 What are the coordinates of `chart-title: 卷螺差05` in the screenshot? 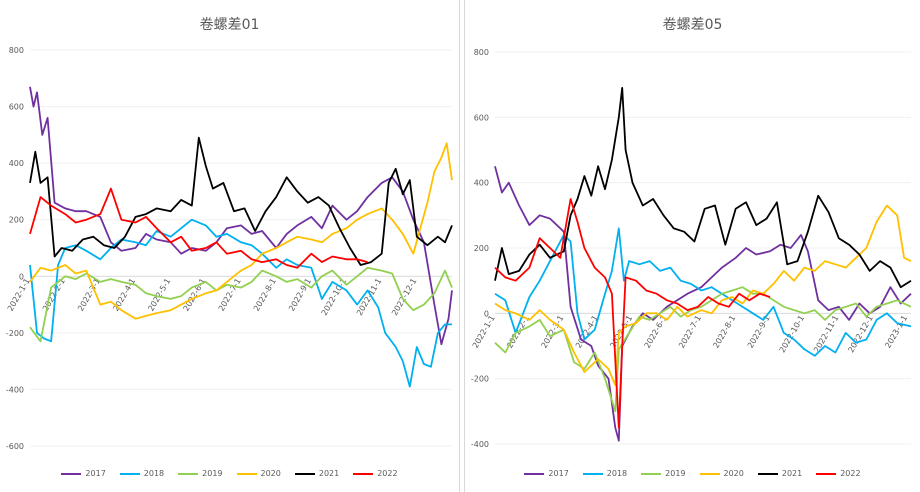 It's located at (692, 25).